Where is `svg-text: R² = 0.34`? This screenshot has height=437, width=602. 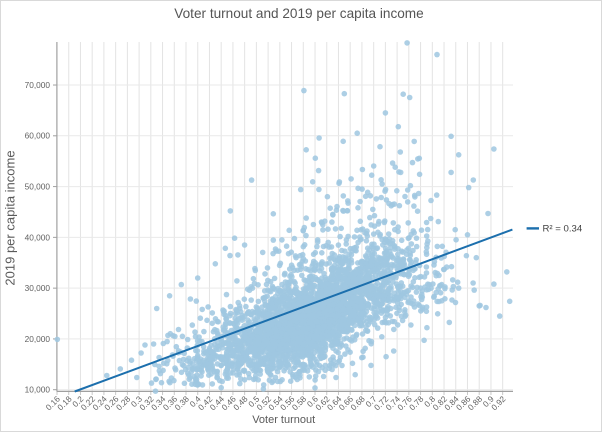 svg-text: R² = 0.34 is located at coordinates (563, 228).